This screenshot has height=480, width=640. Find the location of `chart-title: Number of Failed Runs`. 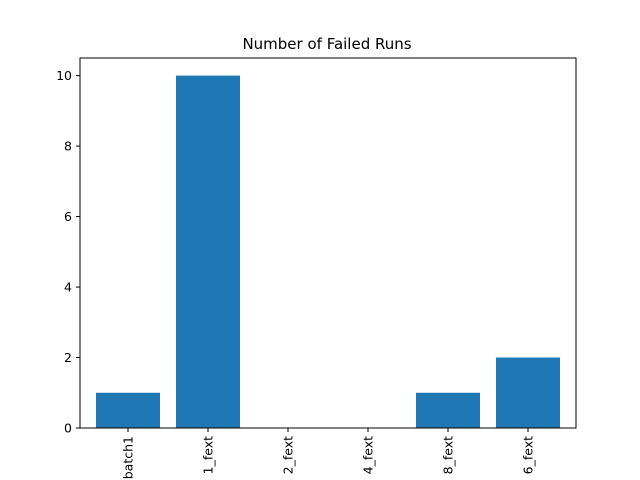

chart-title: Number of Failed Runs is located at coordinates (326, 44).